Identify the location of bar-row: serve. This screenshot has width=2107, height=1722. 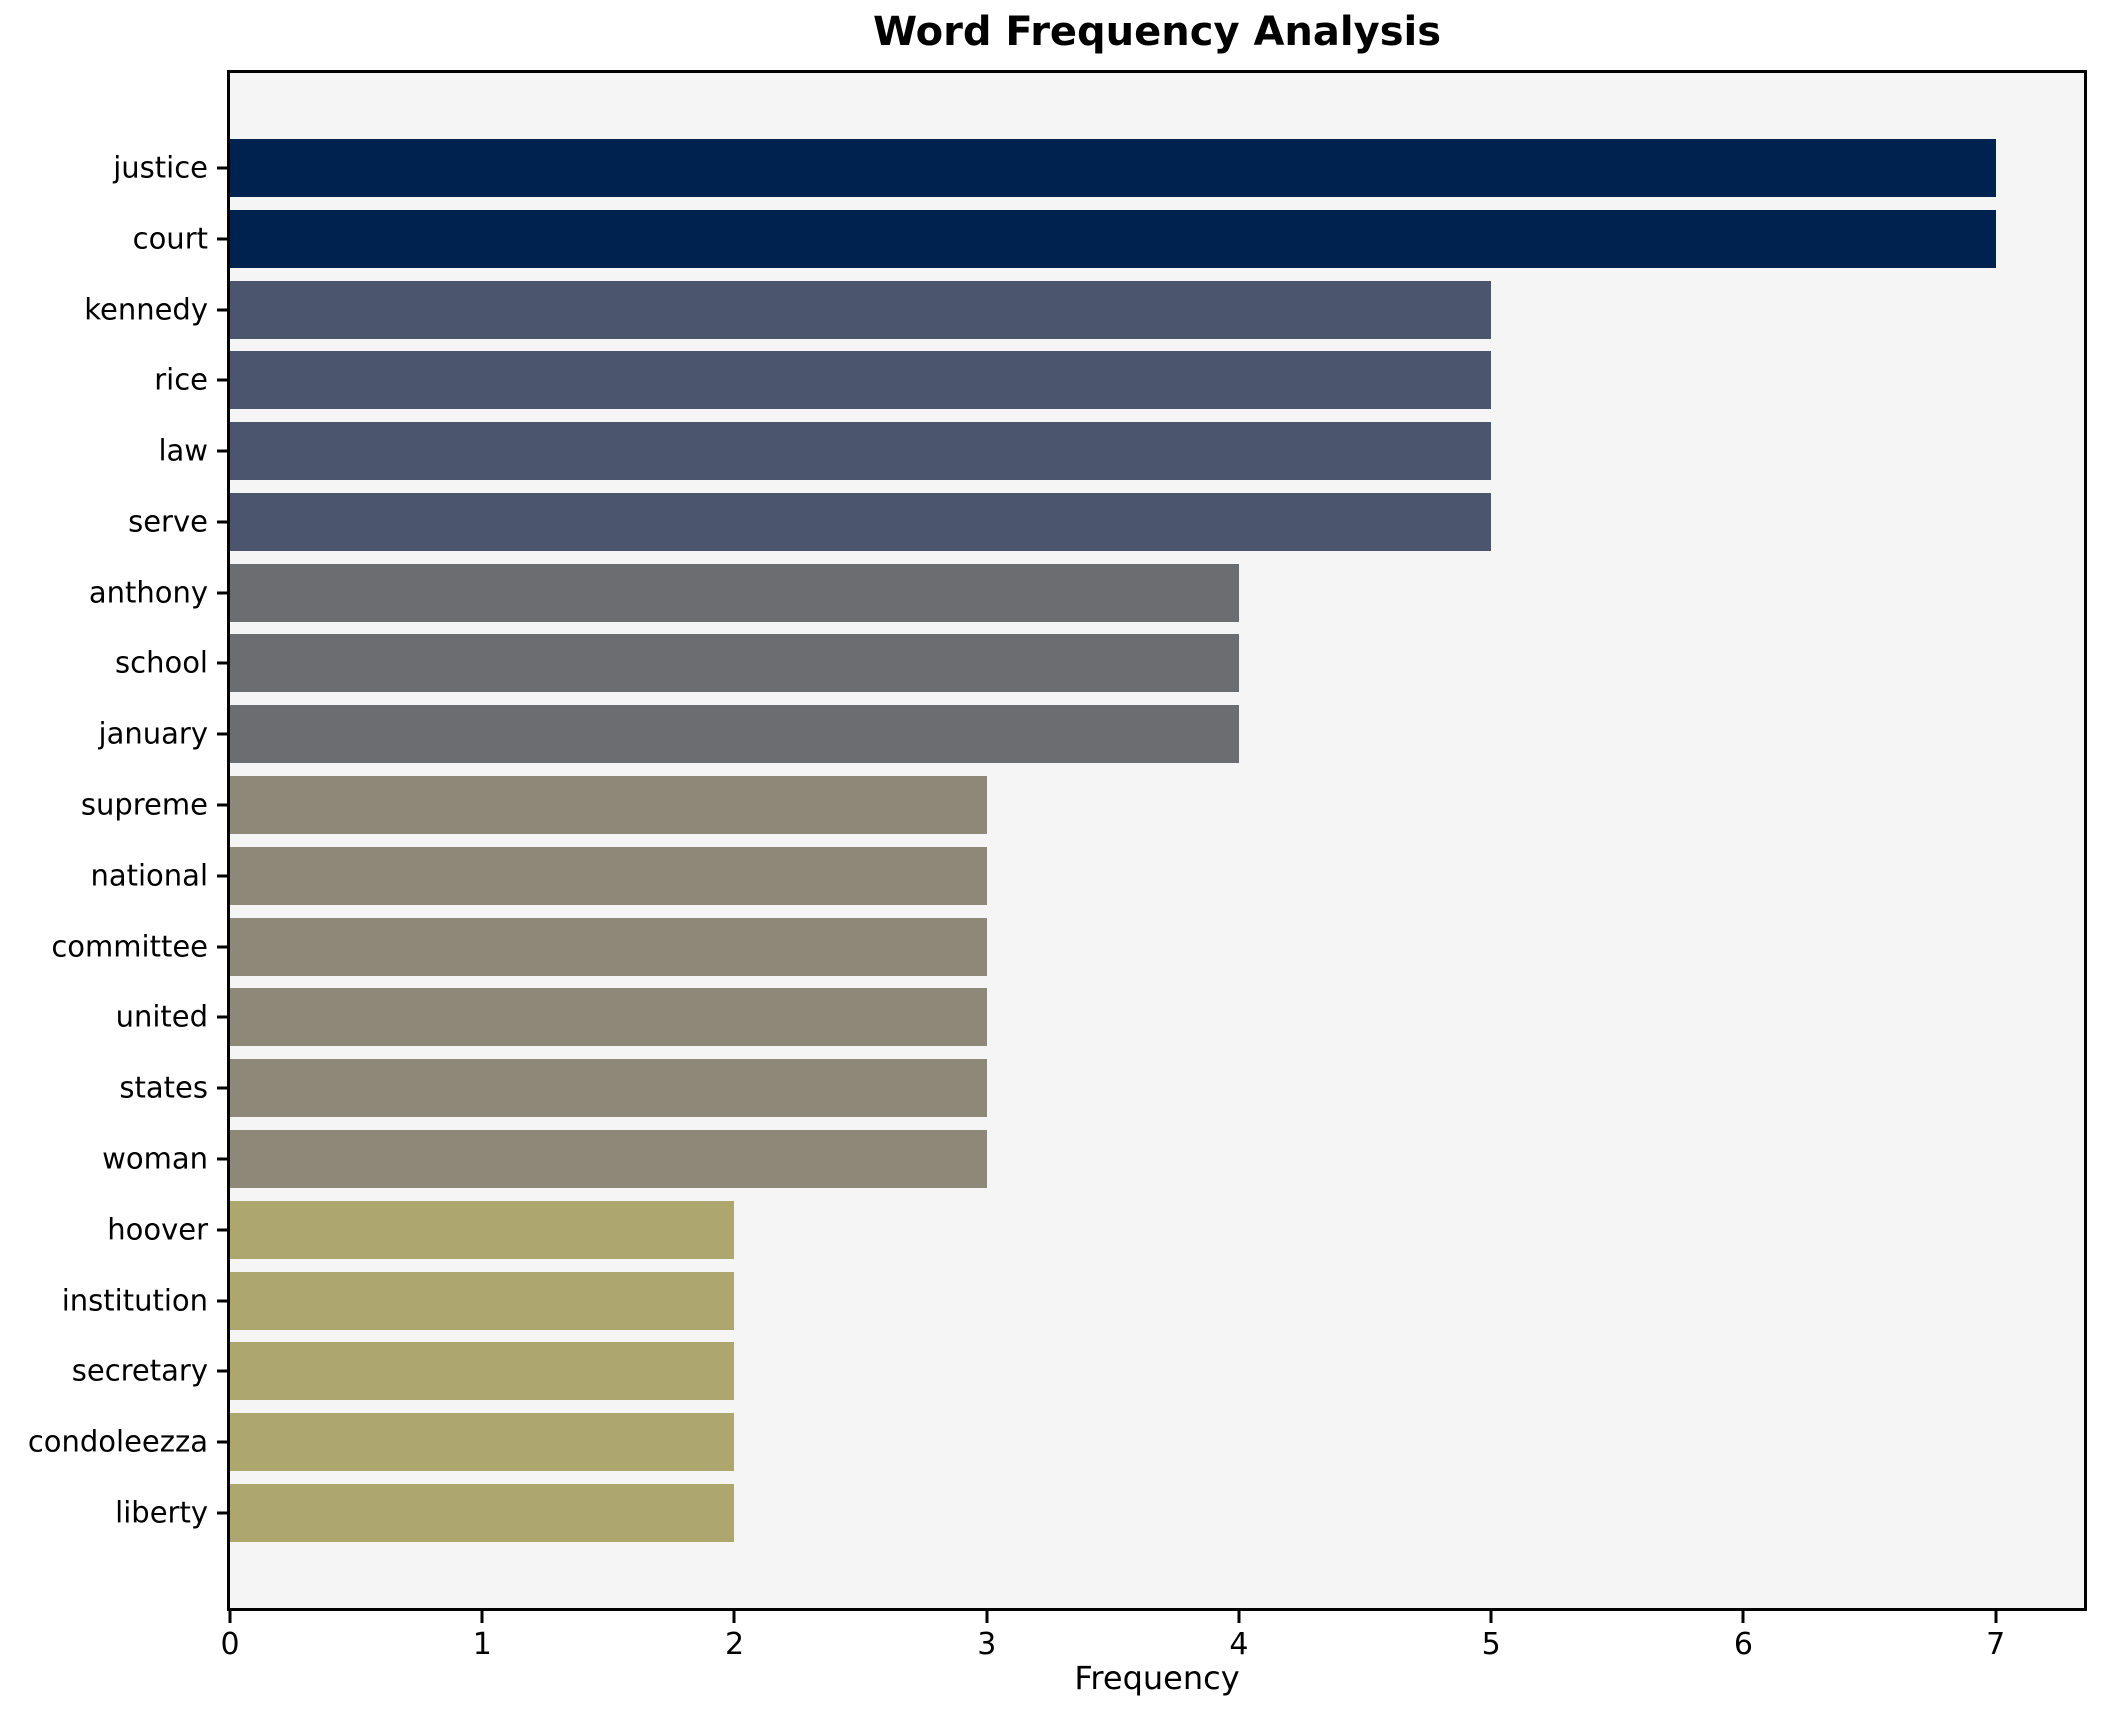
(1106, 521).